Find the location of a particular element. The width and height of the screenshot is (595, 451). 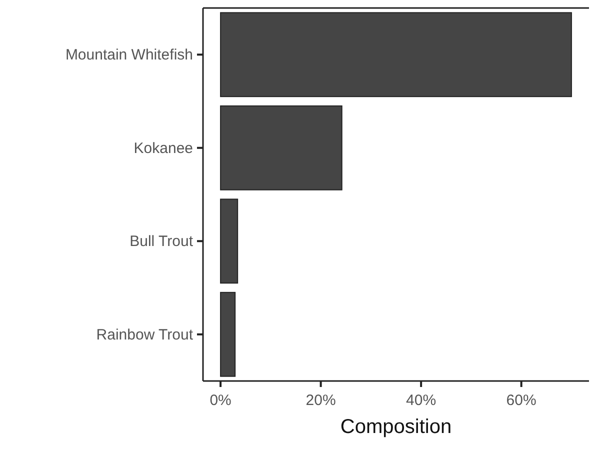

x-tick-label: 0% is located at coordinates (221, 400).